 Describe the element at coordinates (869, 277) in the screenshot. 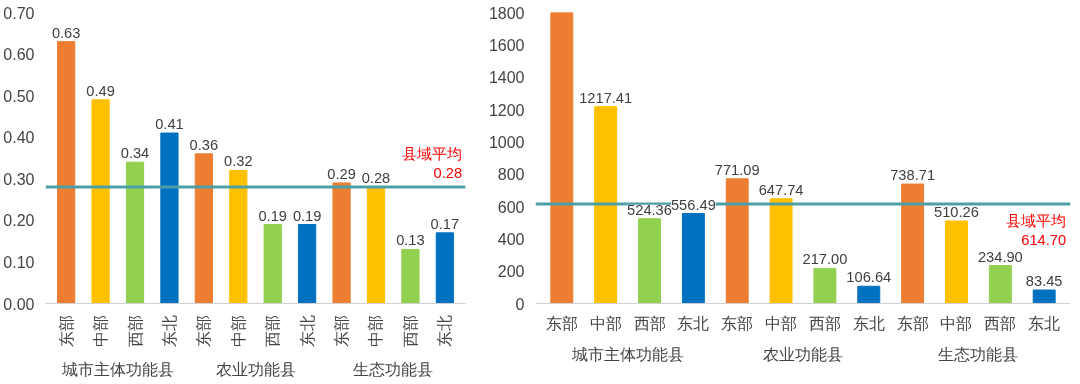

I see `data-label: 106.64` at that location.